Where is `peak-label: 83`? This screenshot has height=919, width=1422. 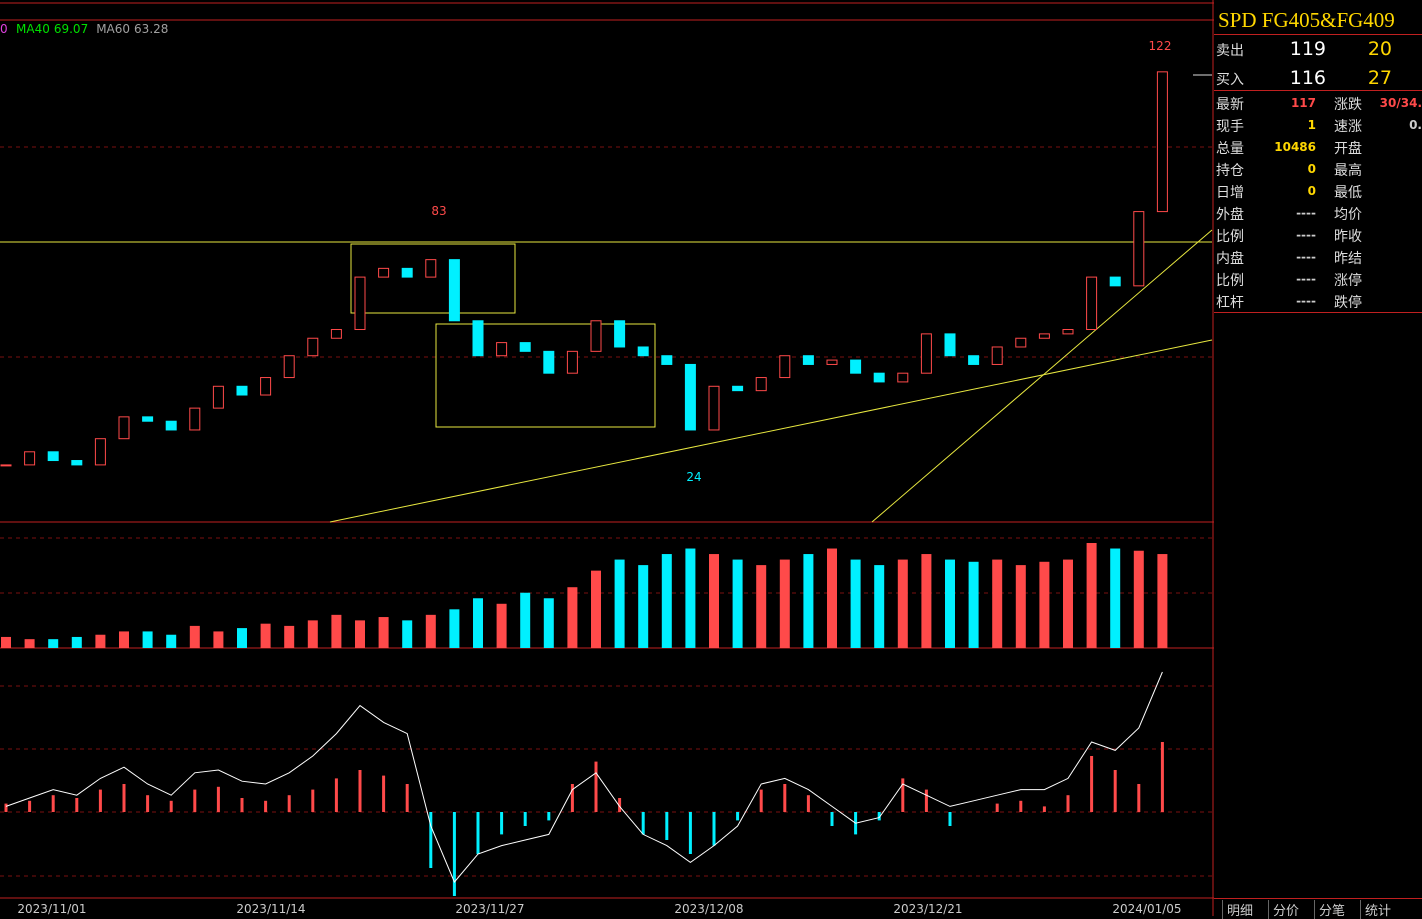
peak-label: 83 is located at coordinates (438, 211).